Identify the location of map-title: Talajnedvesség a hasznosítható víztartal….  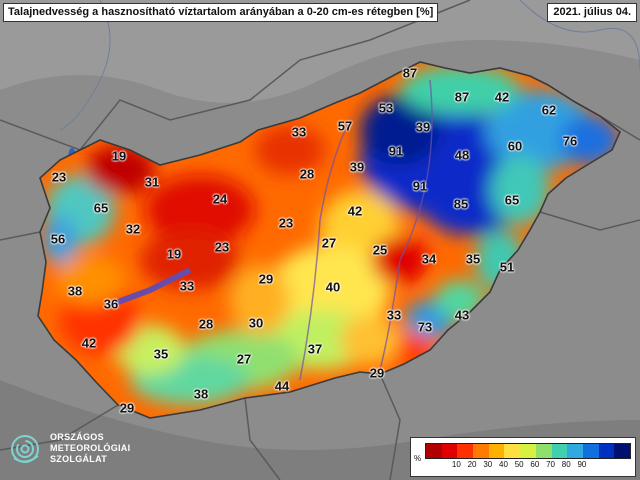
(221, 12).